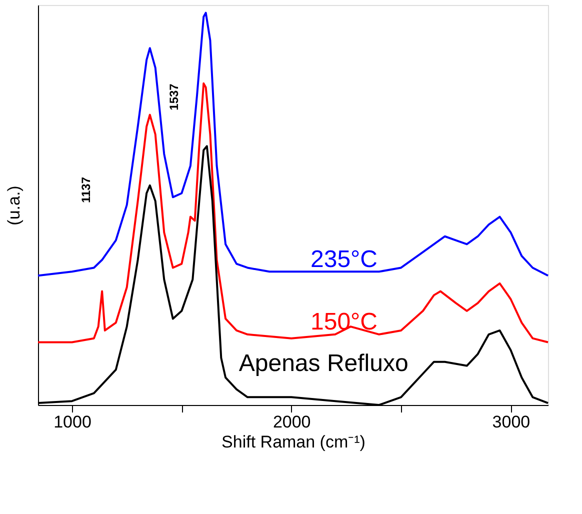 The height and width of the screenshot is (514, 582). I want to click on y-axis-title: (u.a.), so click(14, 206).